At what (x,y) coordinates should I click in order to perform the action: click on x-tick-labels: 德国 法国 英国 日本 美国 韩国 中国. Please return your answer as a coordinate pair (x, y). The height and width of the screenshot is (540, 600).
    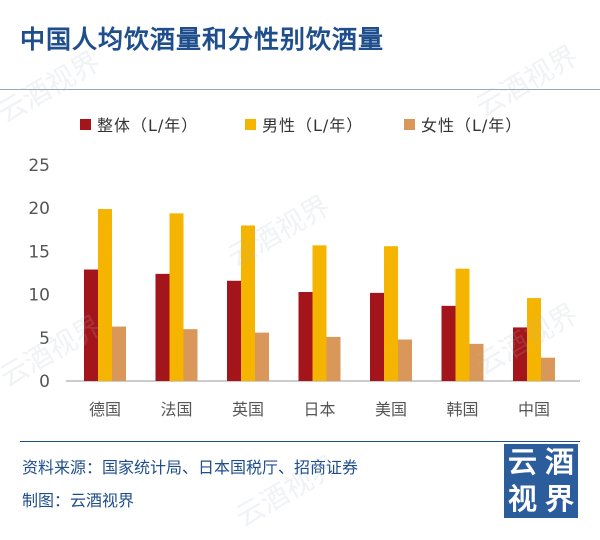
    Looking at the image, I should click on (319, 409).